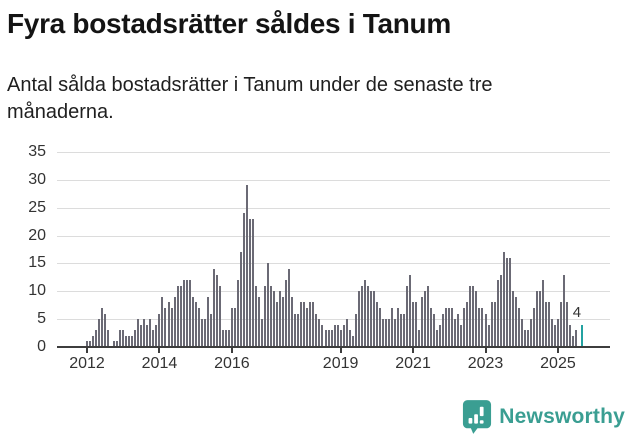 Image resolution: width=631 pixels, height=439 pixels. Describe the element at coordinates (558, 363) in the screenshot. I see `x-axis-year-label: 2025` at that location.